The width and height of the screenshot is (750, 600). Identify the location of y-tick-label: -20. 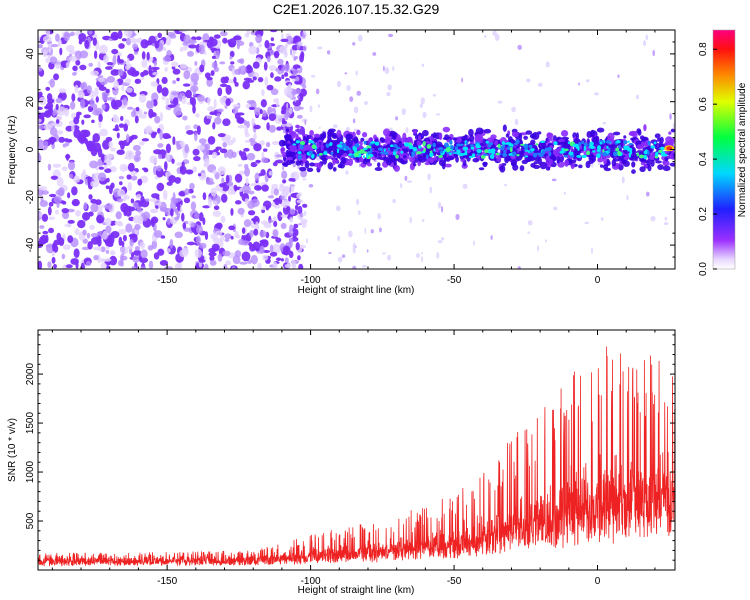
(30, 197).